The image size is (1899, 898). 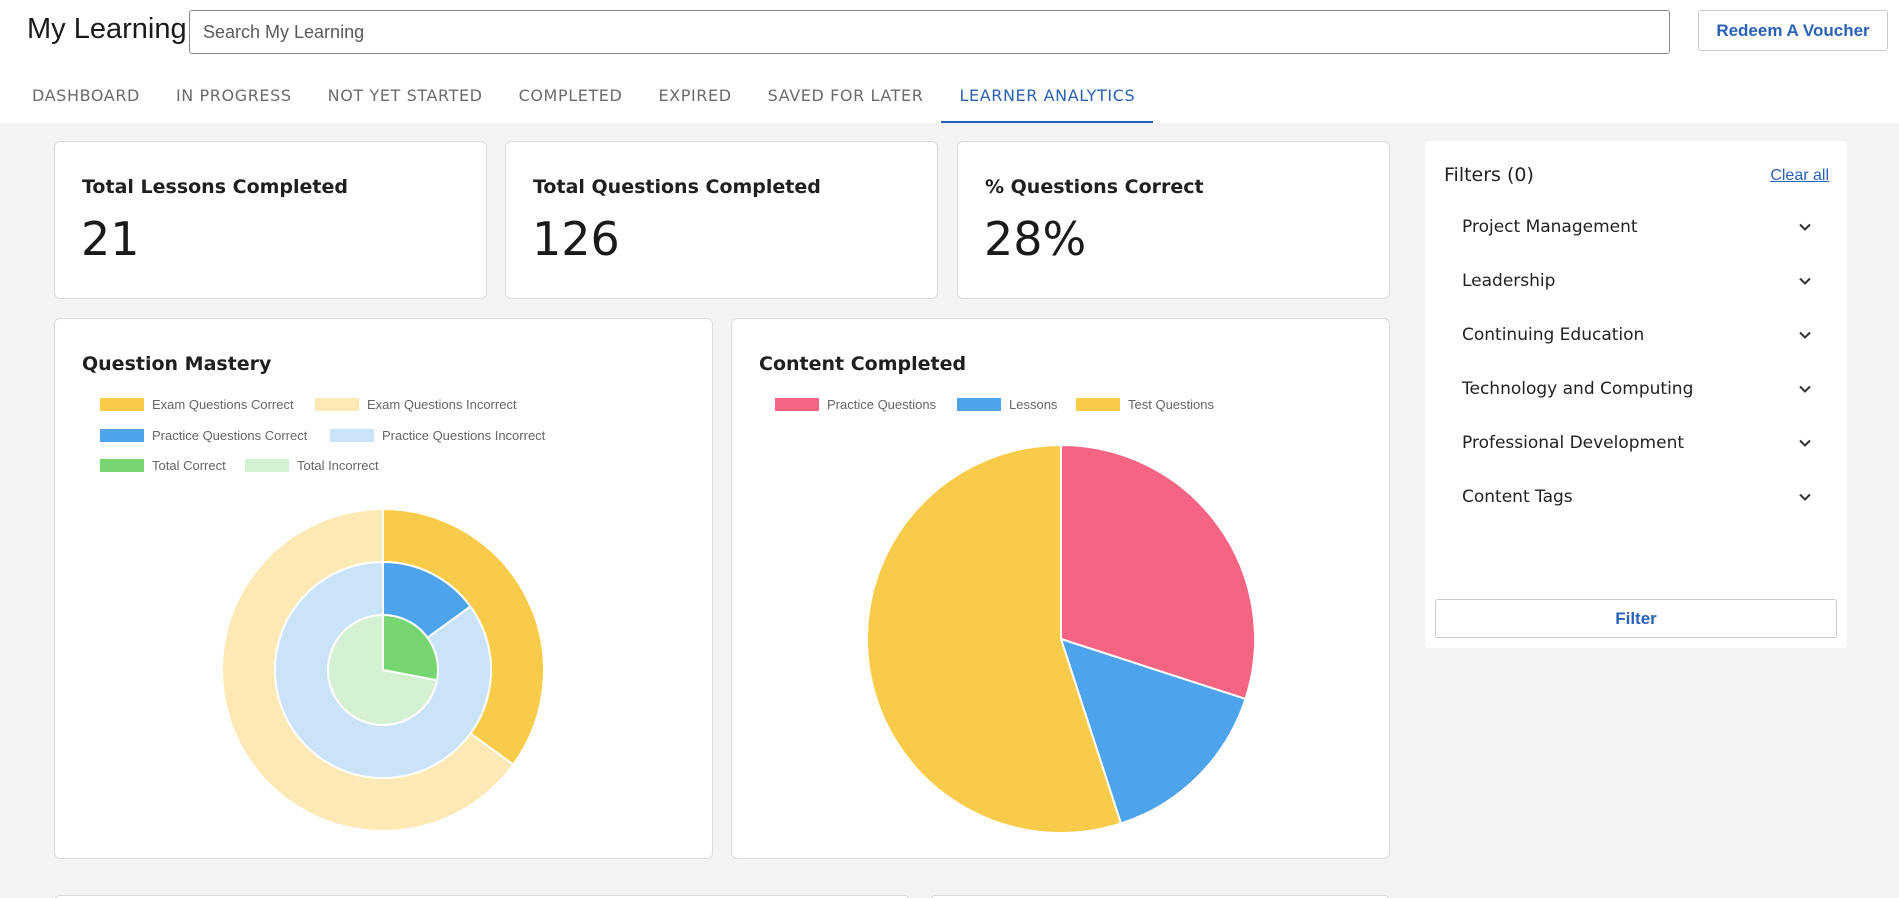 I want to click on legend-label: Exam Questions Correct, so click(x=223, y=404).